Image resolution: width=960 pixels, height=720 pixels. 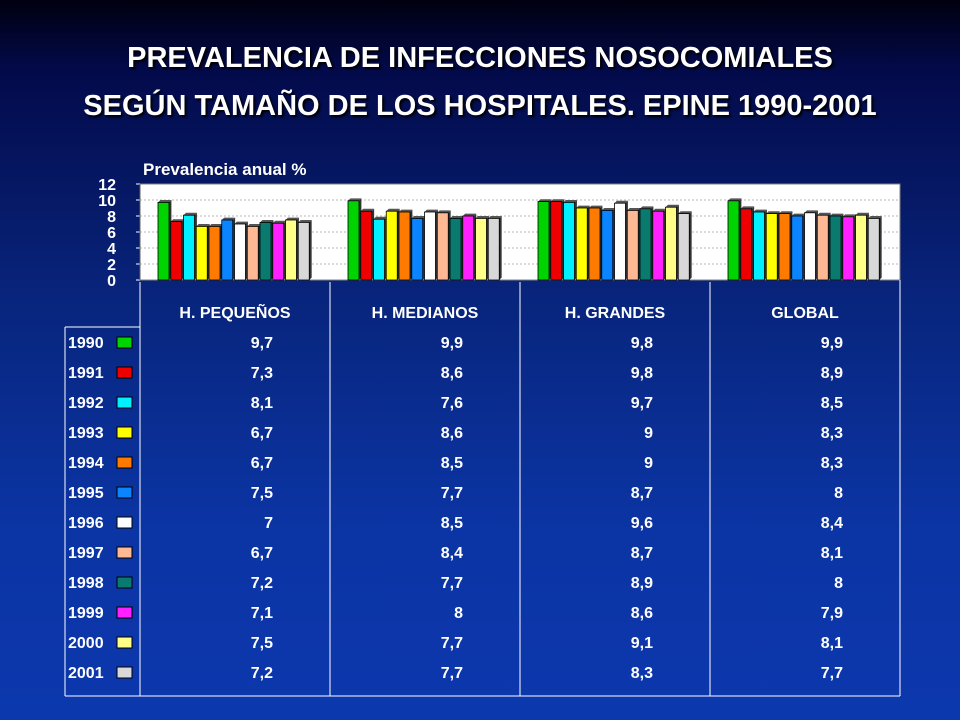 What do you see at coordinates (425, 313) in the screenshot?
I see `category-label: H. MEDIANOS` at bounding box center [425, 313].